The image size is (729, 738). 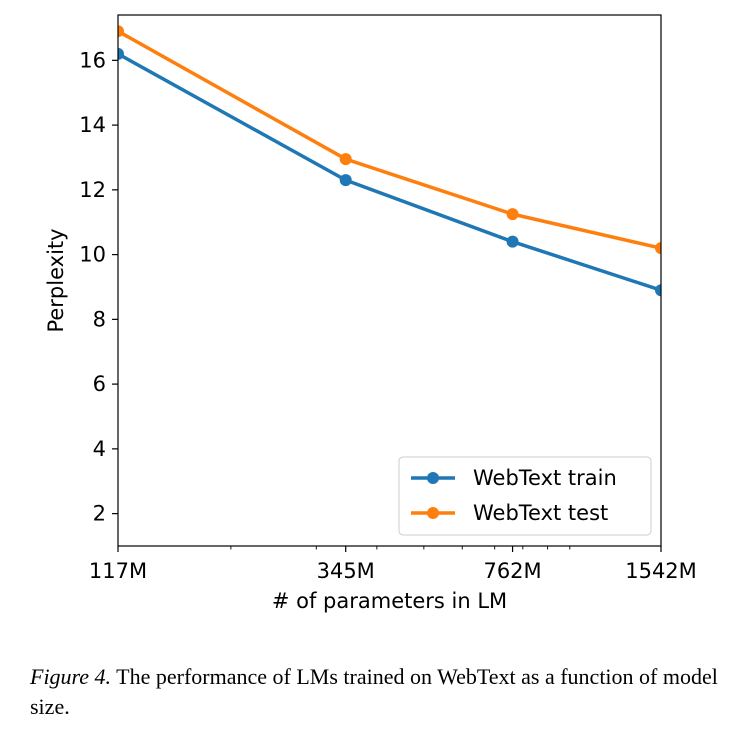 I want to click on legend-label: WebText test, so click(x=540, y=513).